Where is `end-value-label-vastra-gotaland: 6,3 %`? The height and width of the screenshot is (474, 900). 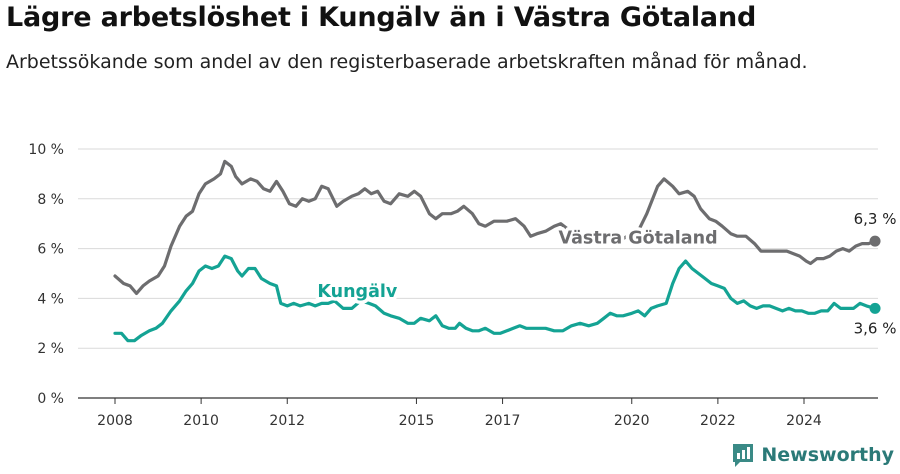
end-value-label-vastra-gotaland: 6,3 % is located at coordinates (875, 219).